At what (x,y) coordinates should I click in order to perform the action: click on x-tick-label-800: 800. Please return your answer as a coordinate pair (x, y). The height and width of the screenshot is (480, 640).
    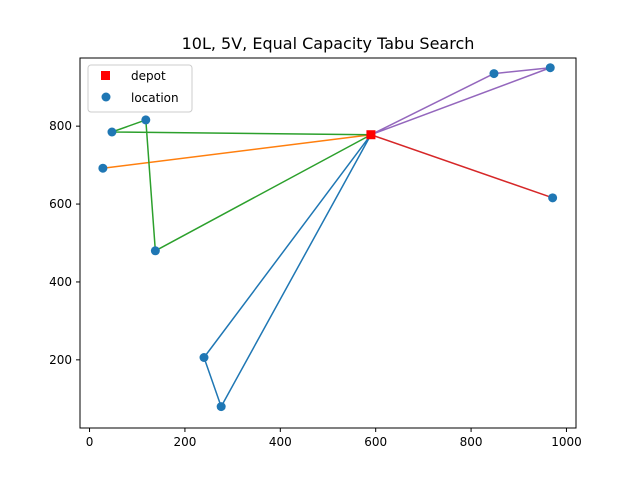
    Looking at the image, I should click on (471, 442).